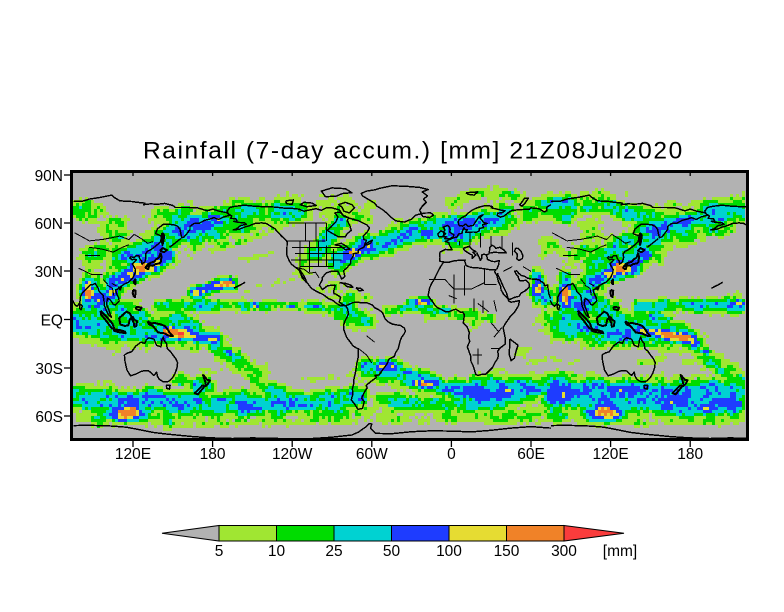 The width and height of the screenshot is (784, 612). I want to click on svg-text: 60E, so click(531, 454).